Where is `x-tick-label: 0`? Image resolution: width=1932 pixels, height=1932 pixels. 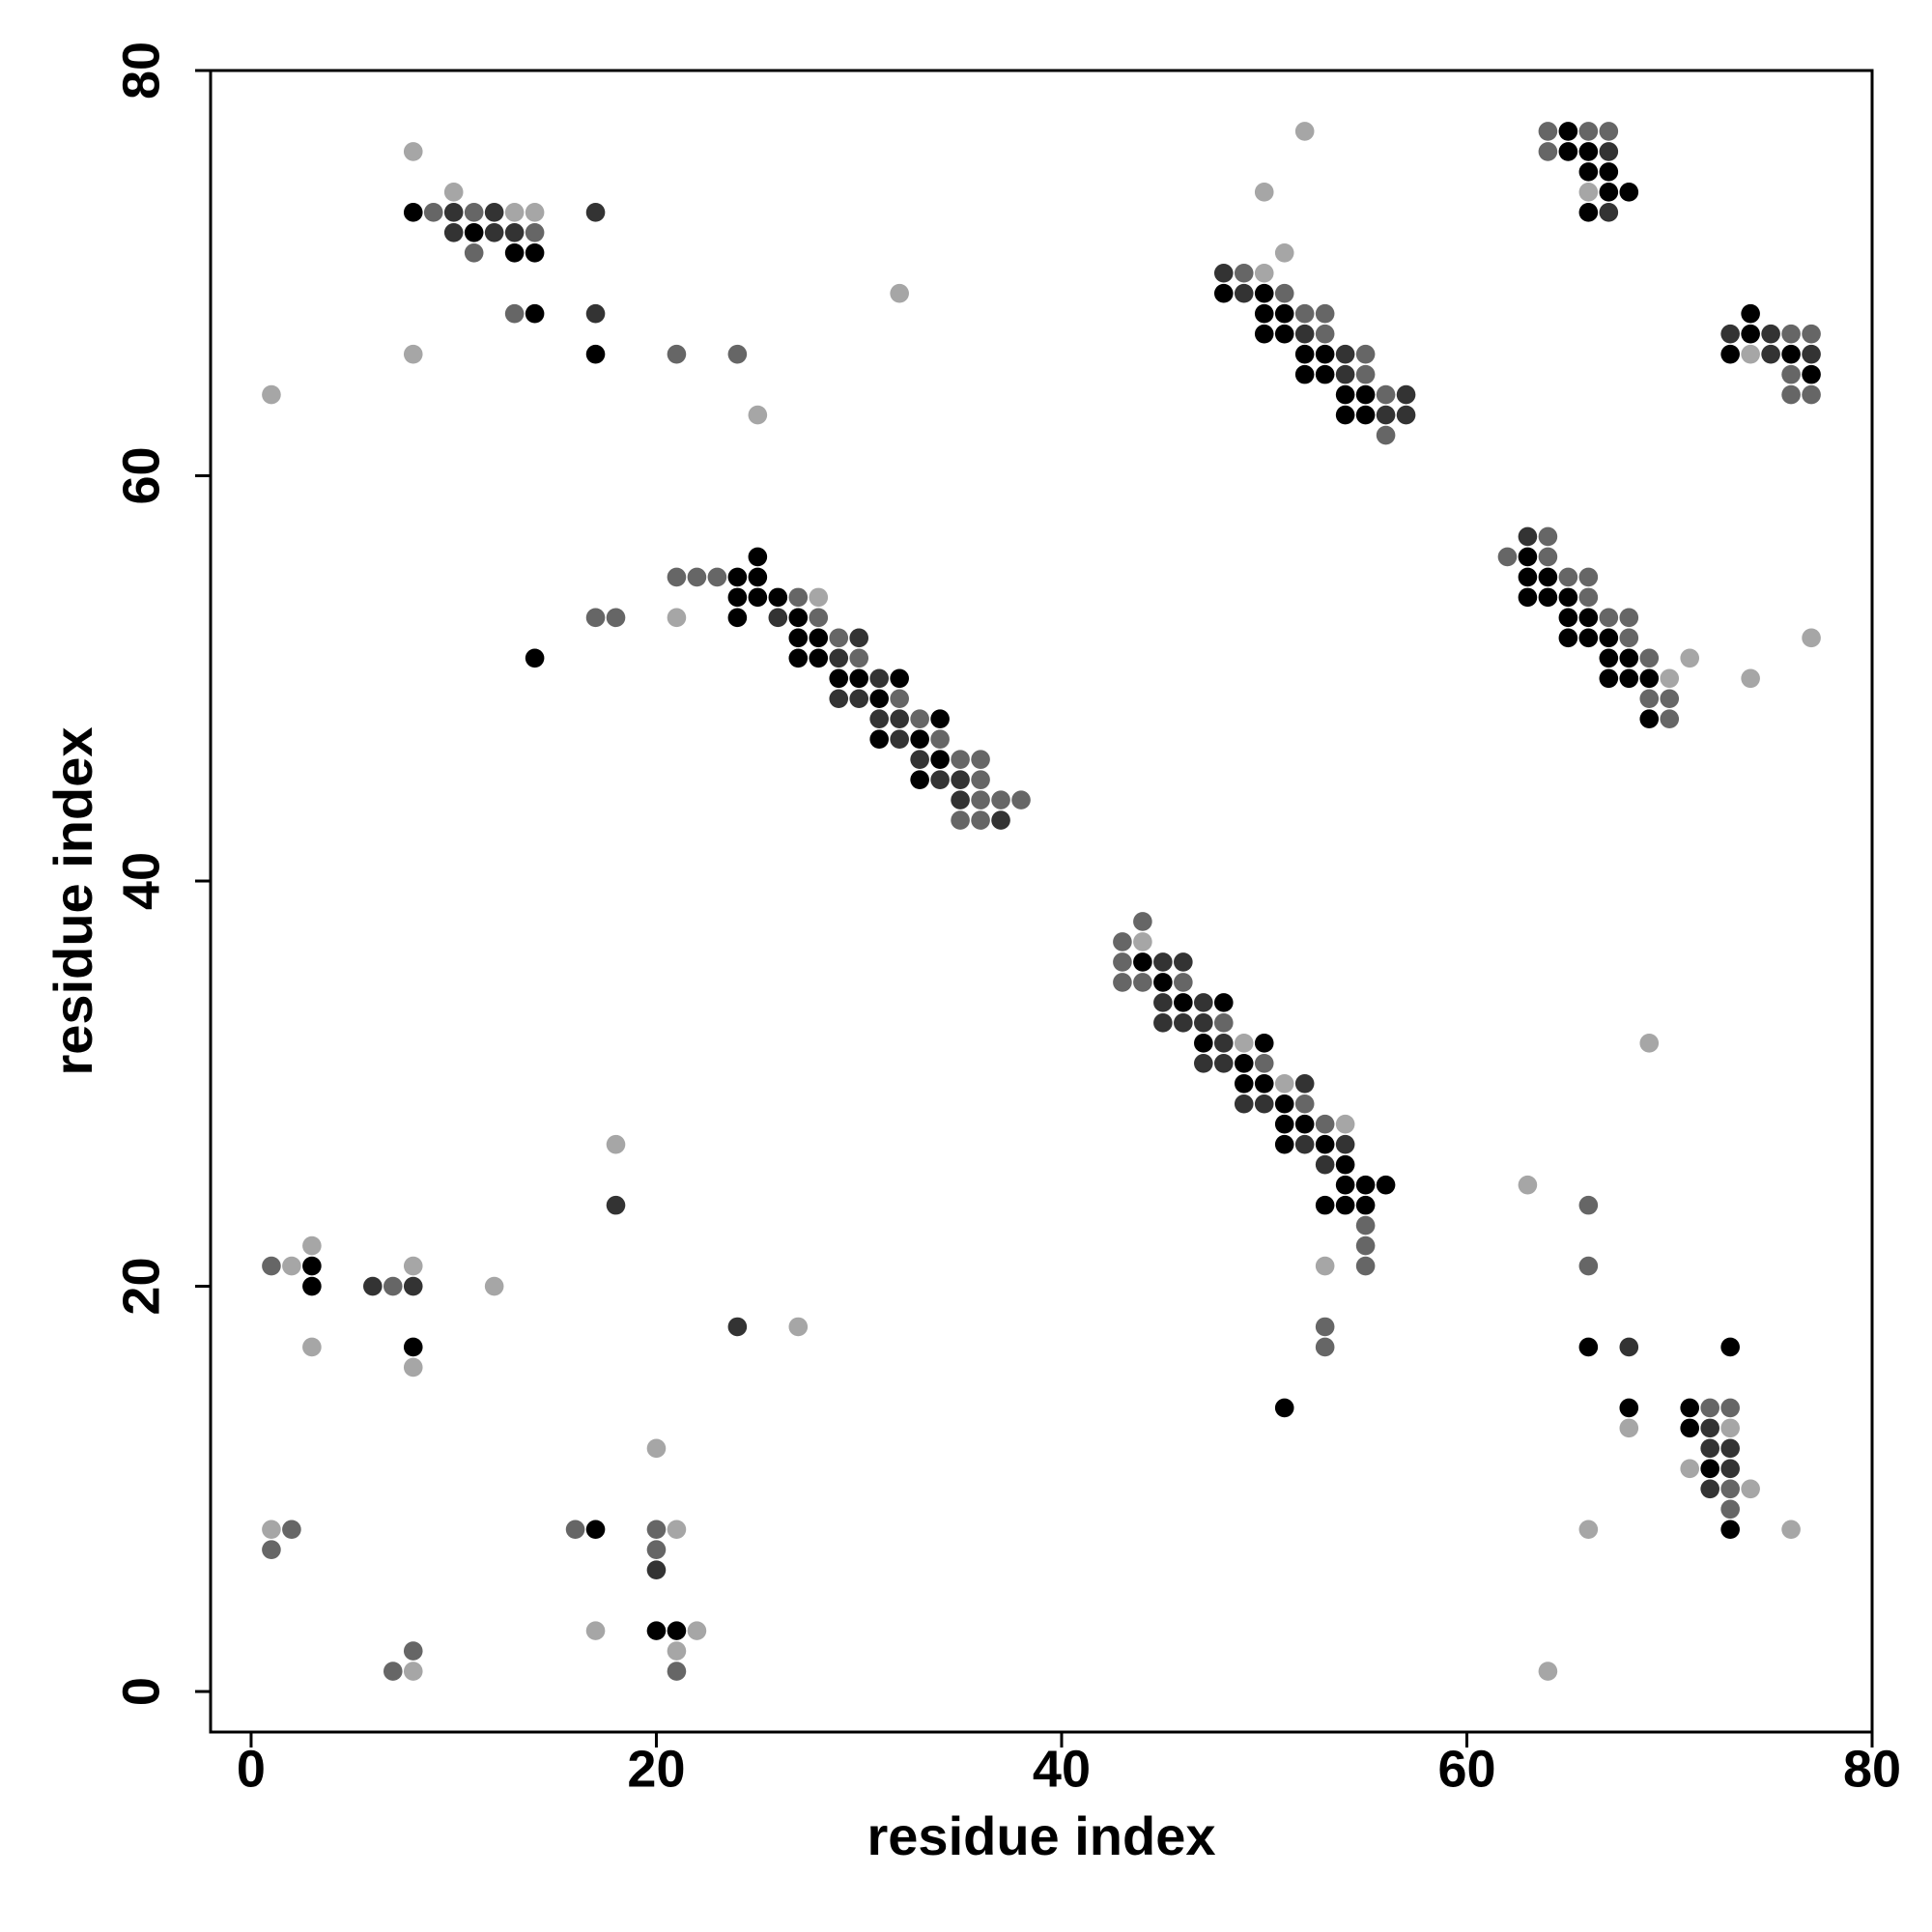
x-tick-label: 0 is located at coordinates (252, 1769).